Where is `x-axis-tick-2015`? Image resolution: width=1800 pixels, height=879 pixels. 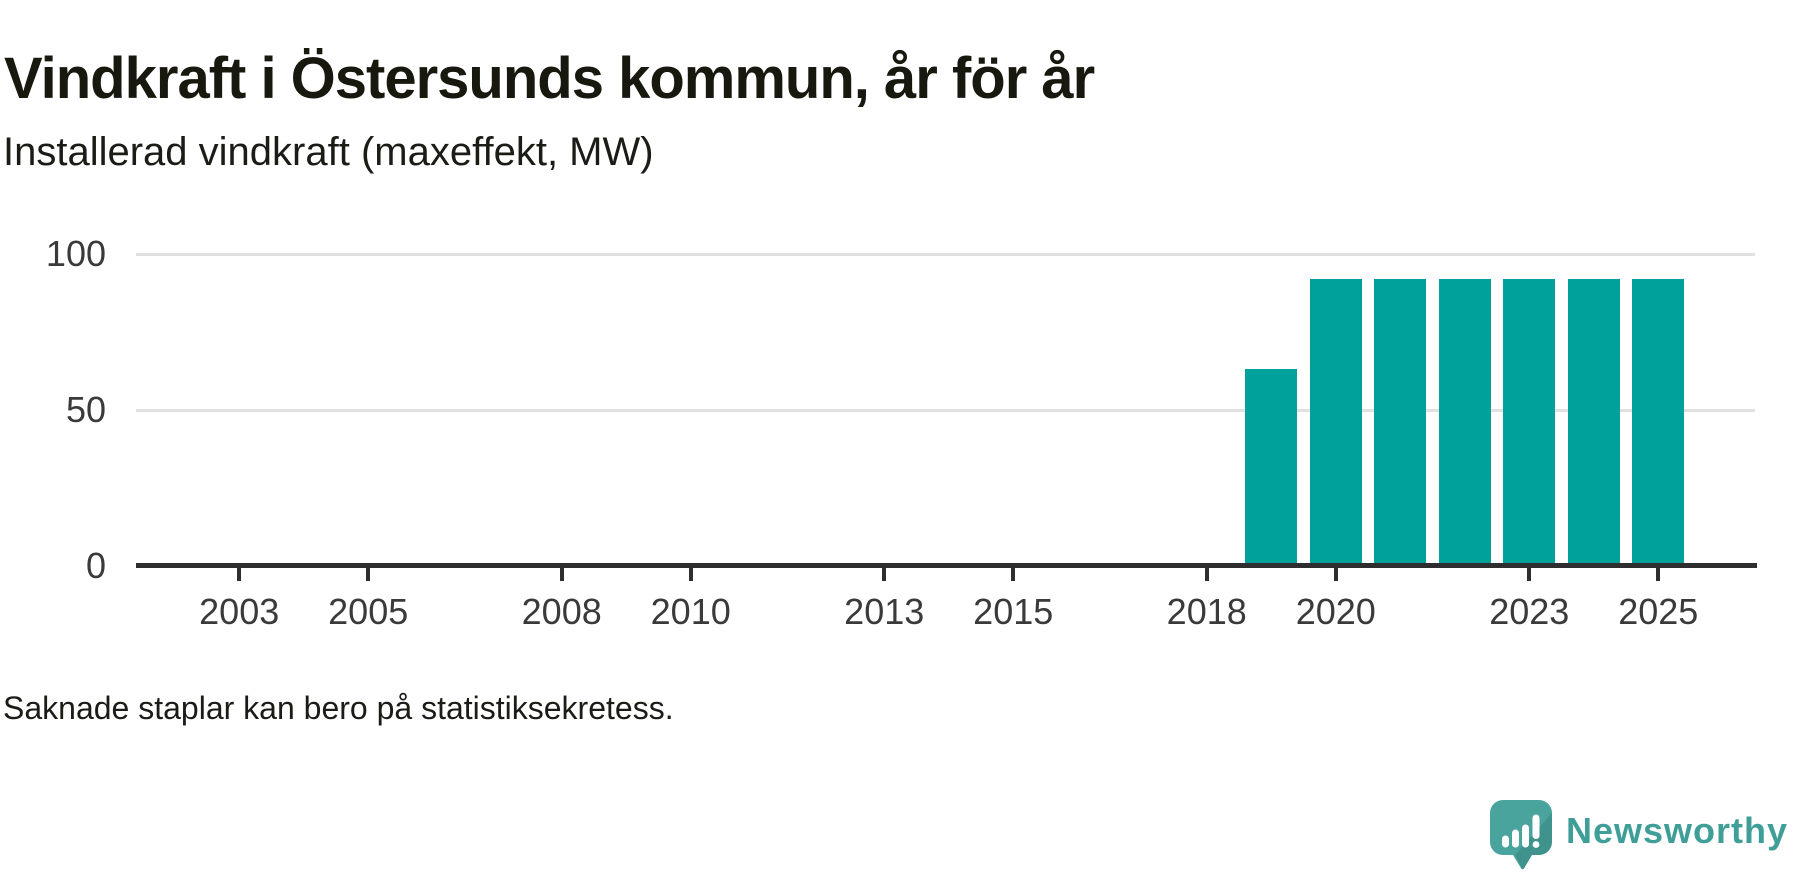 x-axis-tick-2015 is located at coordinates (1013, 574).